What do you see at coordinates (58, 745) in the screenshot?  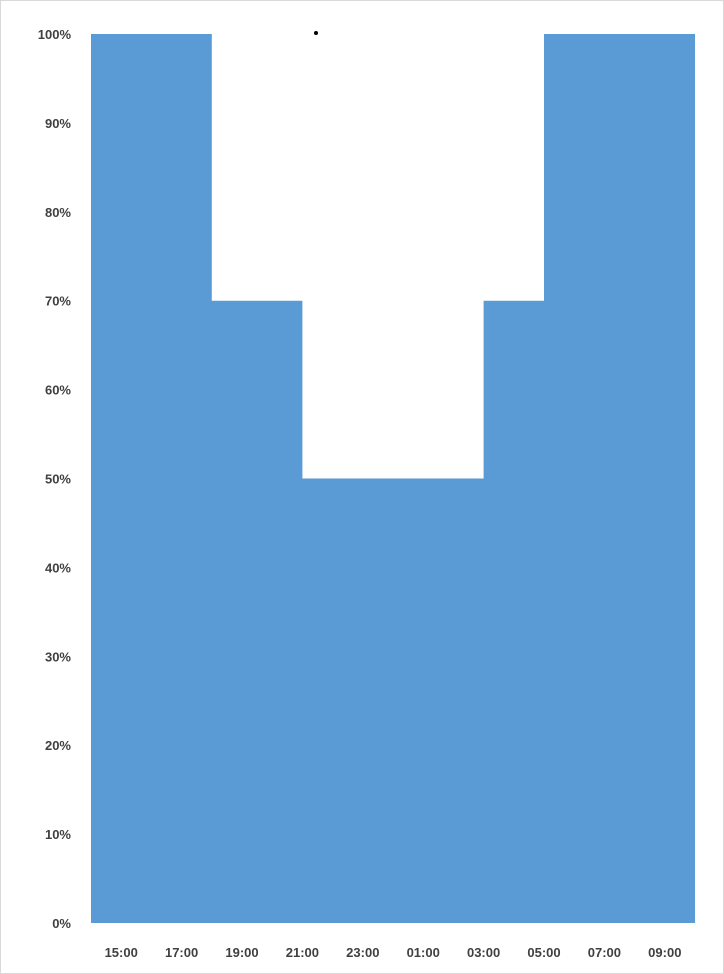 I see `y-tick-label: 20%` at bounding box center [58, 745].